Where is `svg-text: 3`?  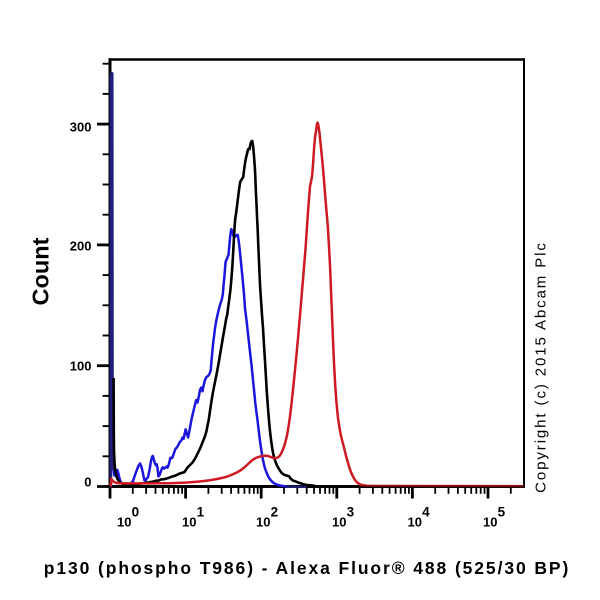
svg-text: 3 is located at coordinates (351, 512).